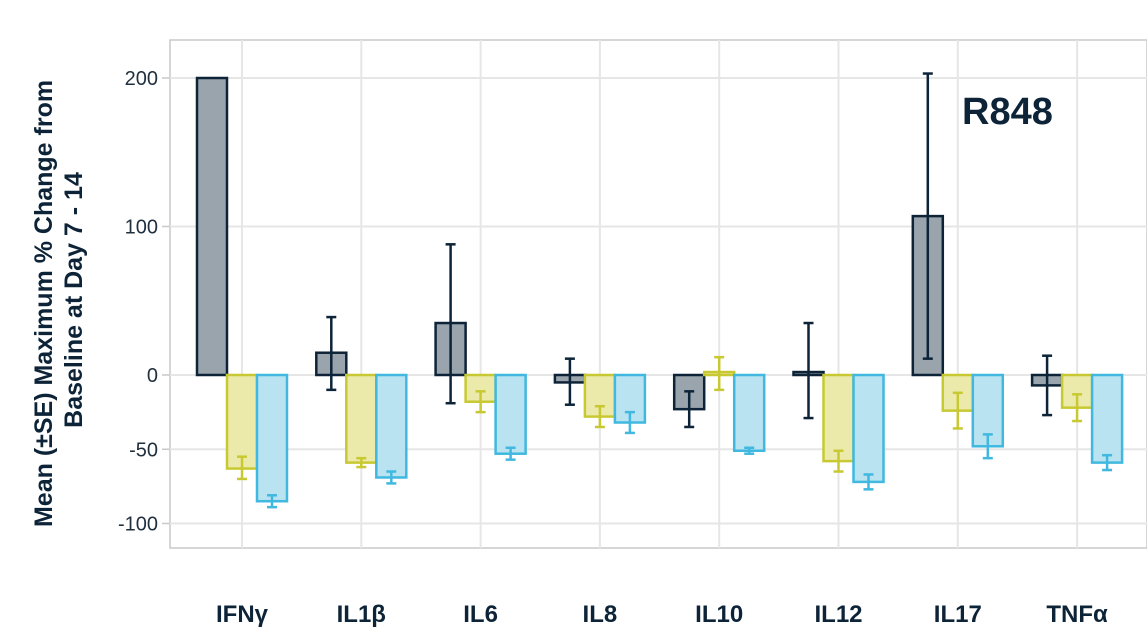 The width and height of the screenshot is (1147, 633). I want to click on y-axis-label-line-1: Mean (±SE) Maximum % Change from, so click(44, 303).